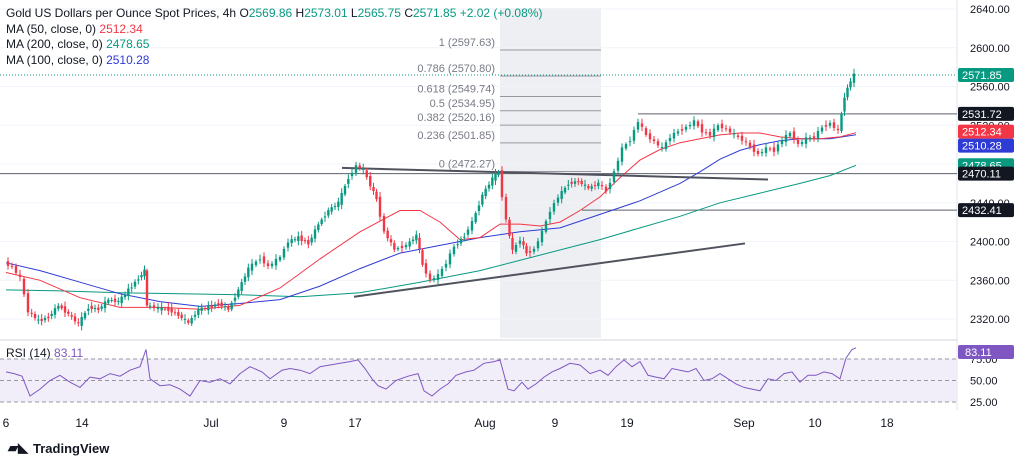 This screenshot has width=1024, height=462. I want to click on rsi-tick-label: 50.00, so click(984, 382).